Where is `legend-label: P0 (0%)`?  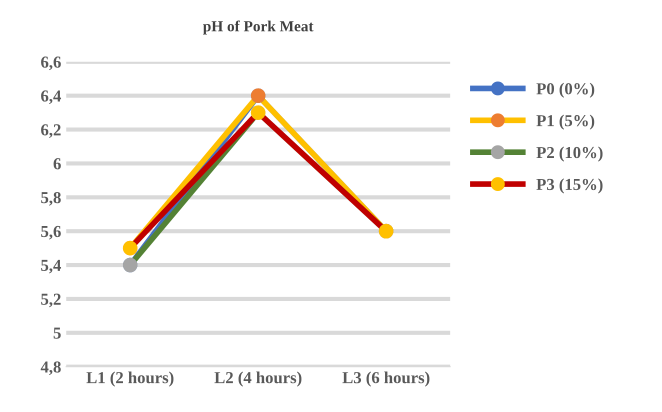 legend-label: P0 (0%) is located at coordinates (565, 90).